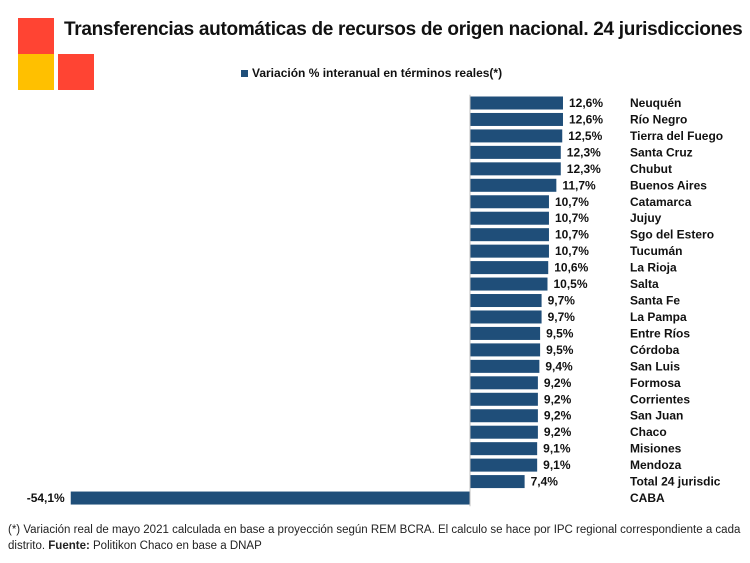  I want to click on category-label: La Rioja, so click(653, 268).